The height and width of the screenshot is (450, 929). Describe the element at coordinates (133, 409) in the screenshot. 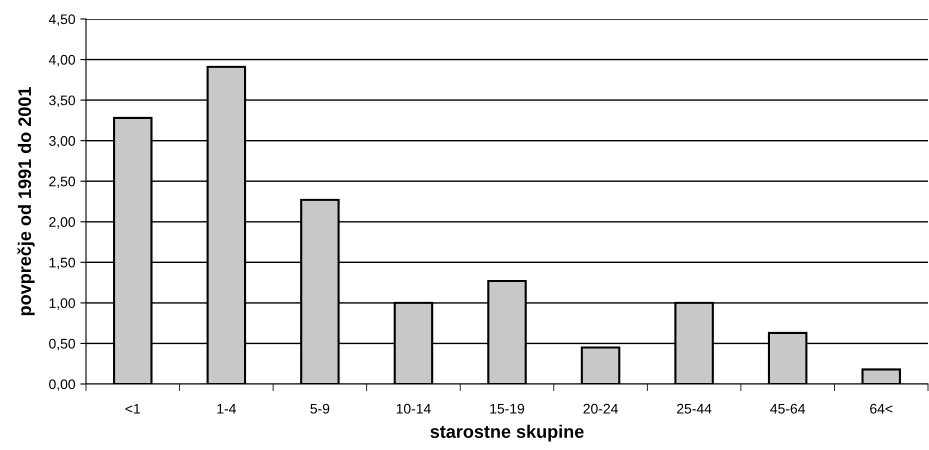

I see `x-tick-label: <1` at that location.